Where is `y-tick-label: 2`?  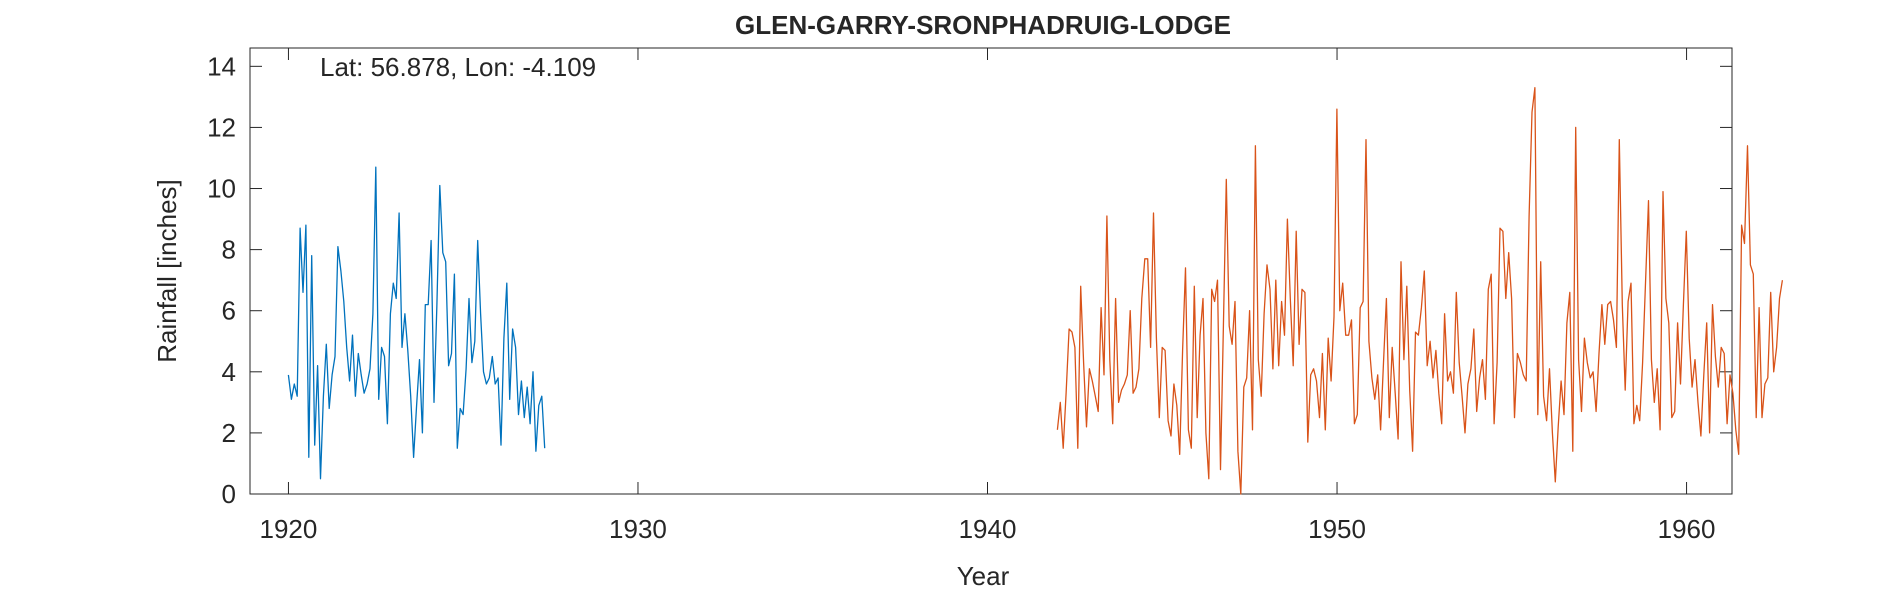 y-tick-label: 2 is located at coordinates (229, 433).